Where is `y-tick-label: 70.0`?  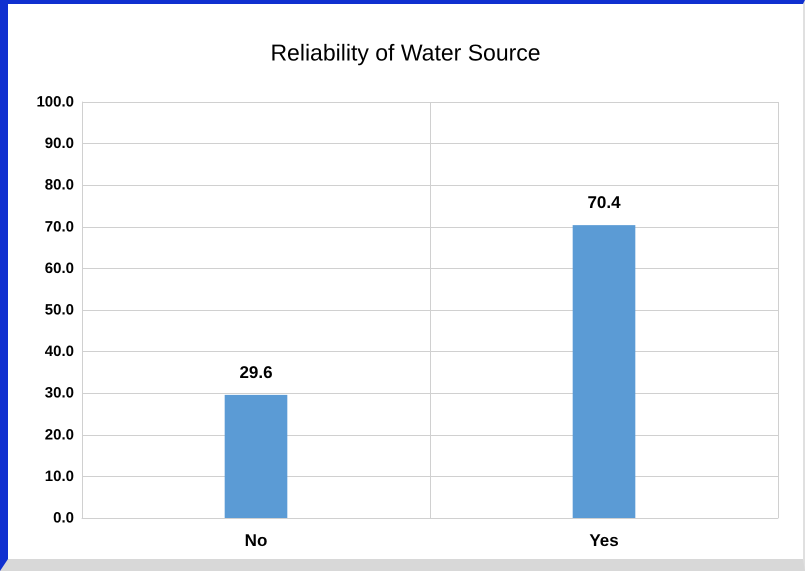
y-tick-label: 70.0 is located at coordinates (59, 227).